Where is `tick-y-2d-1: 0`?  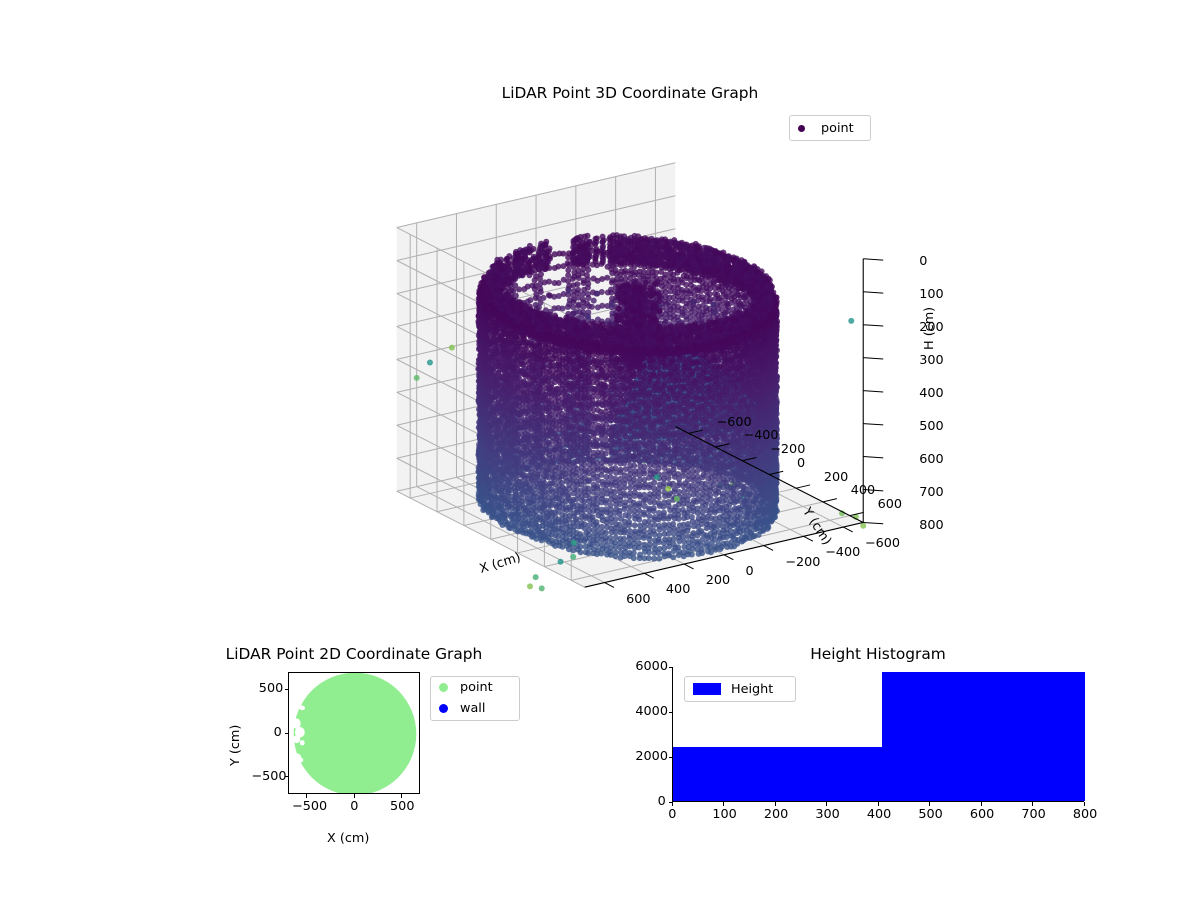 tick-y-2d-1: 0 is located at coordinates (277, 732).